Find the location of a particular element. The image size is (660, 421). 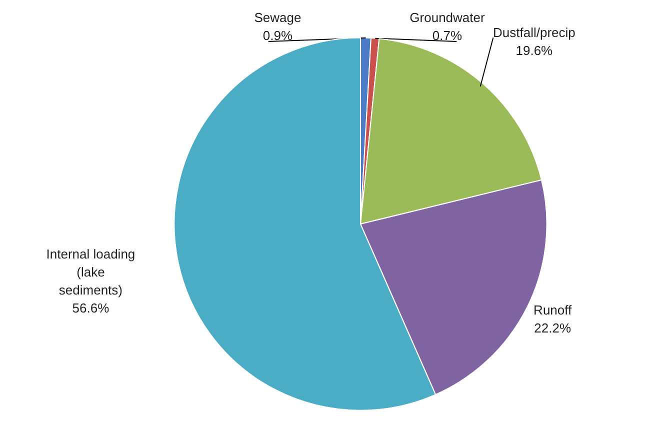

slice-label: Runoff is located at coordinates (553, 310).